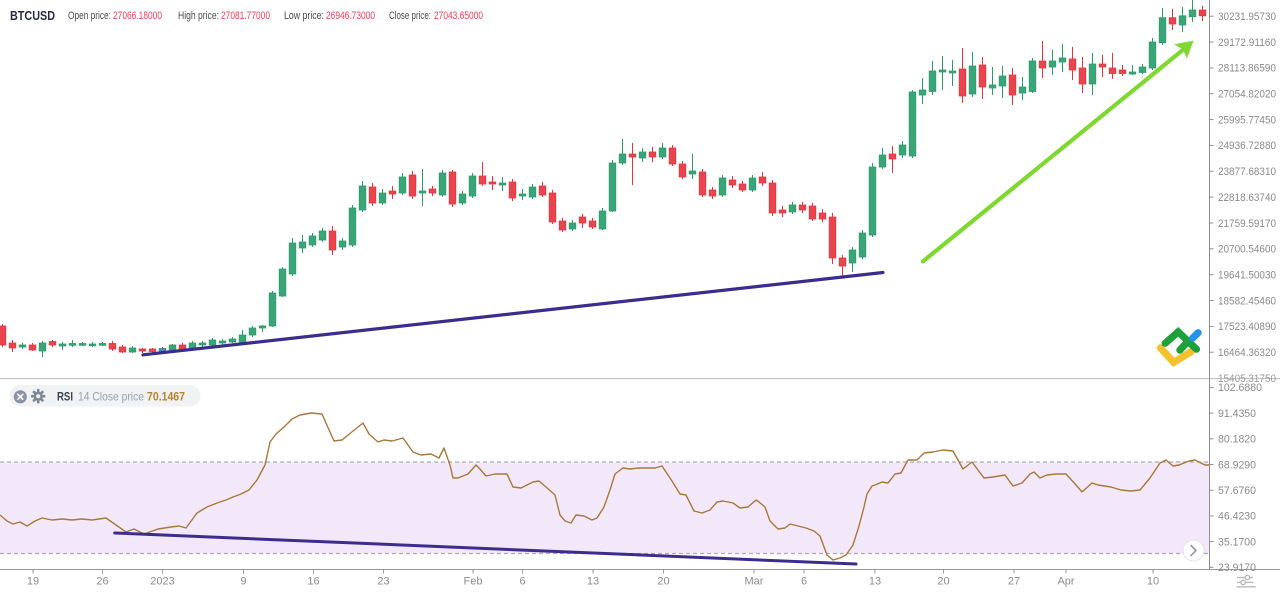 The height and width of the screenshot is (596, 1280). I want to click on svg-text: RSI, so click(65, 397).